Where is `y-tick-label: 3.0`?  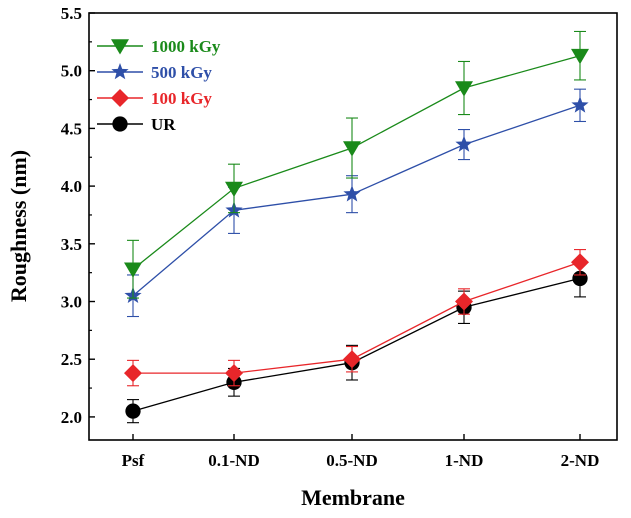
y-tick-label: 3.0 is located at coordinates (71, 302).